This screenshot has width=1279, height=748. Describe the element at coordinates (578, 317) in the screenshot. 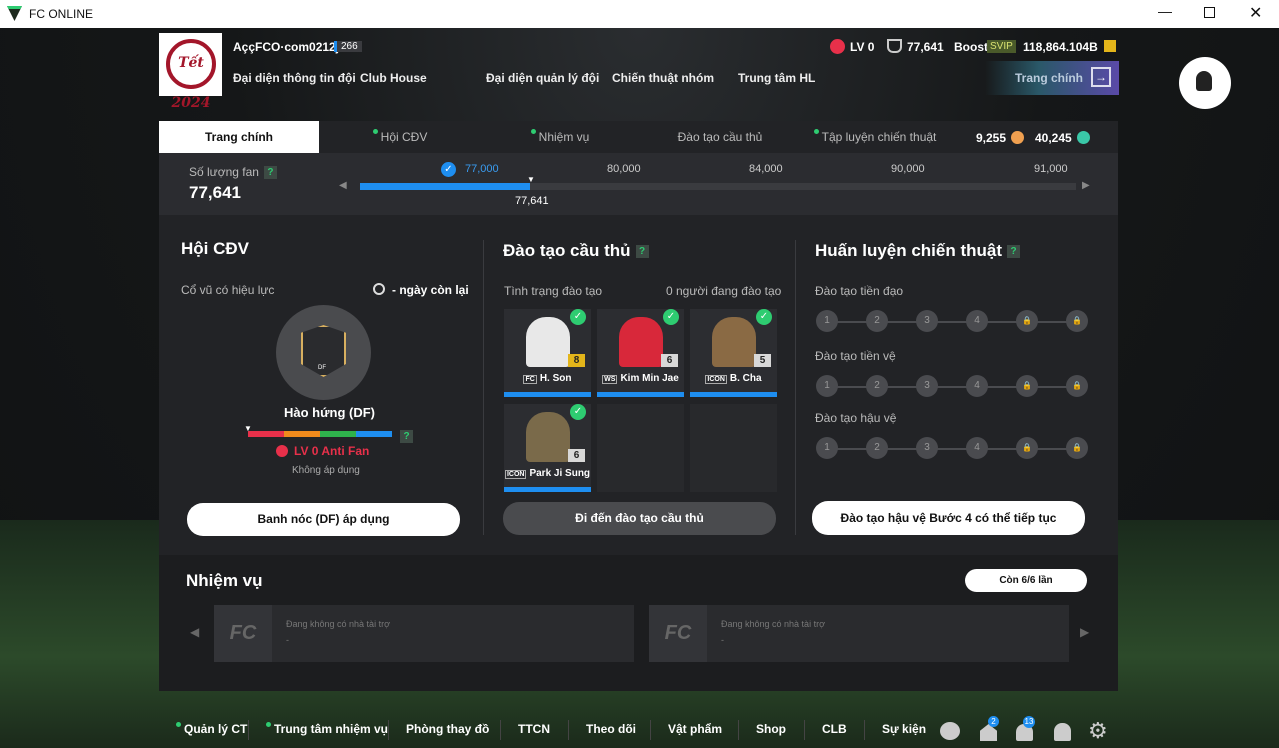

I see `check-icon: ✓` at that location.